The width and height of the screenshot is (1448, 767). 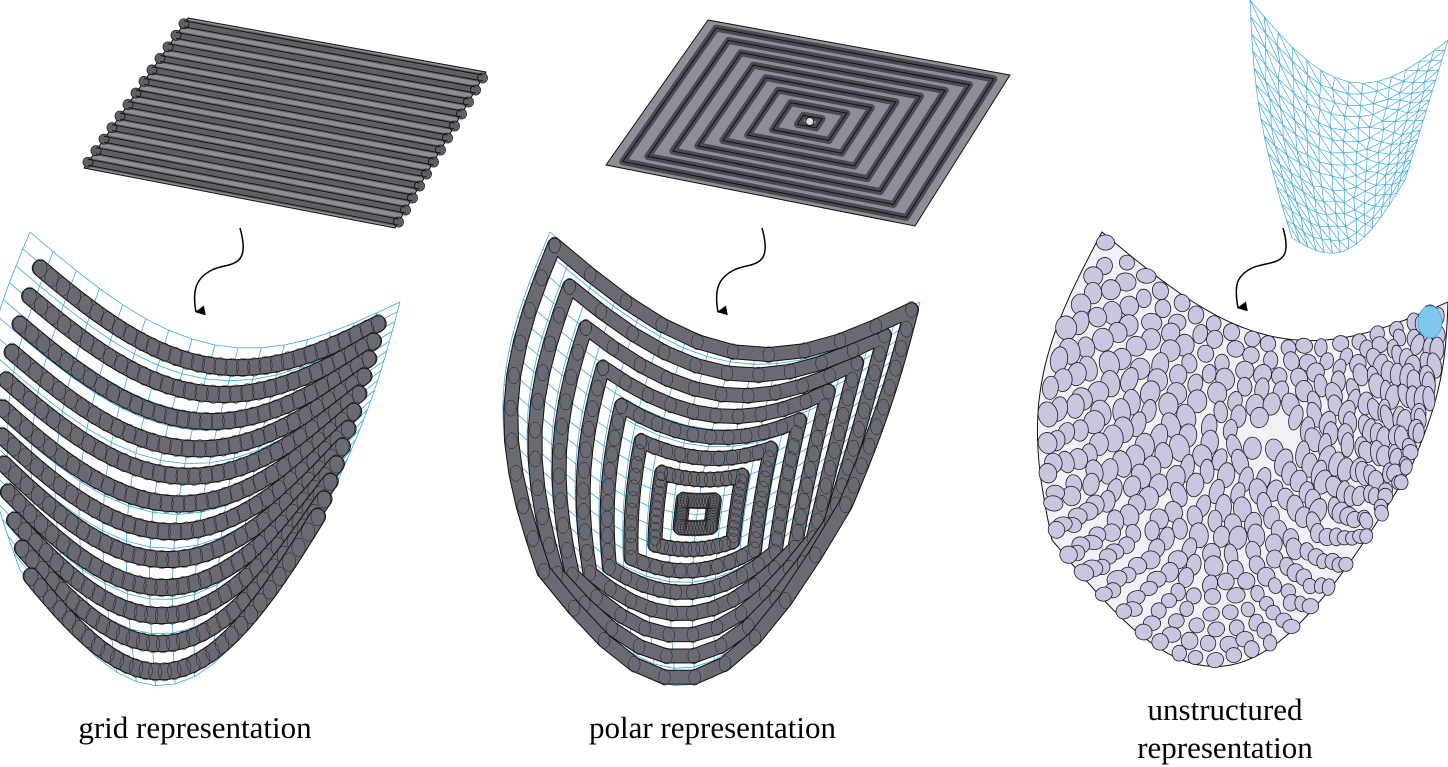 I want to click on flat-ring-edge, so click(x=808, y=122).